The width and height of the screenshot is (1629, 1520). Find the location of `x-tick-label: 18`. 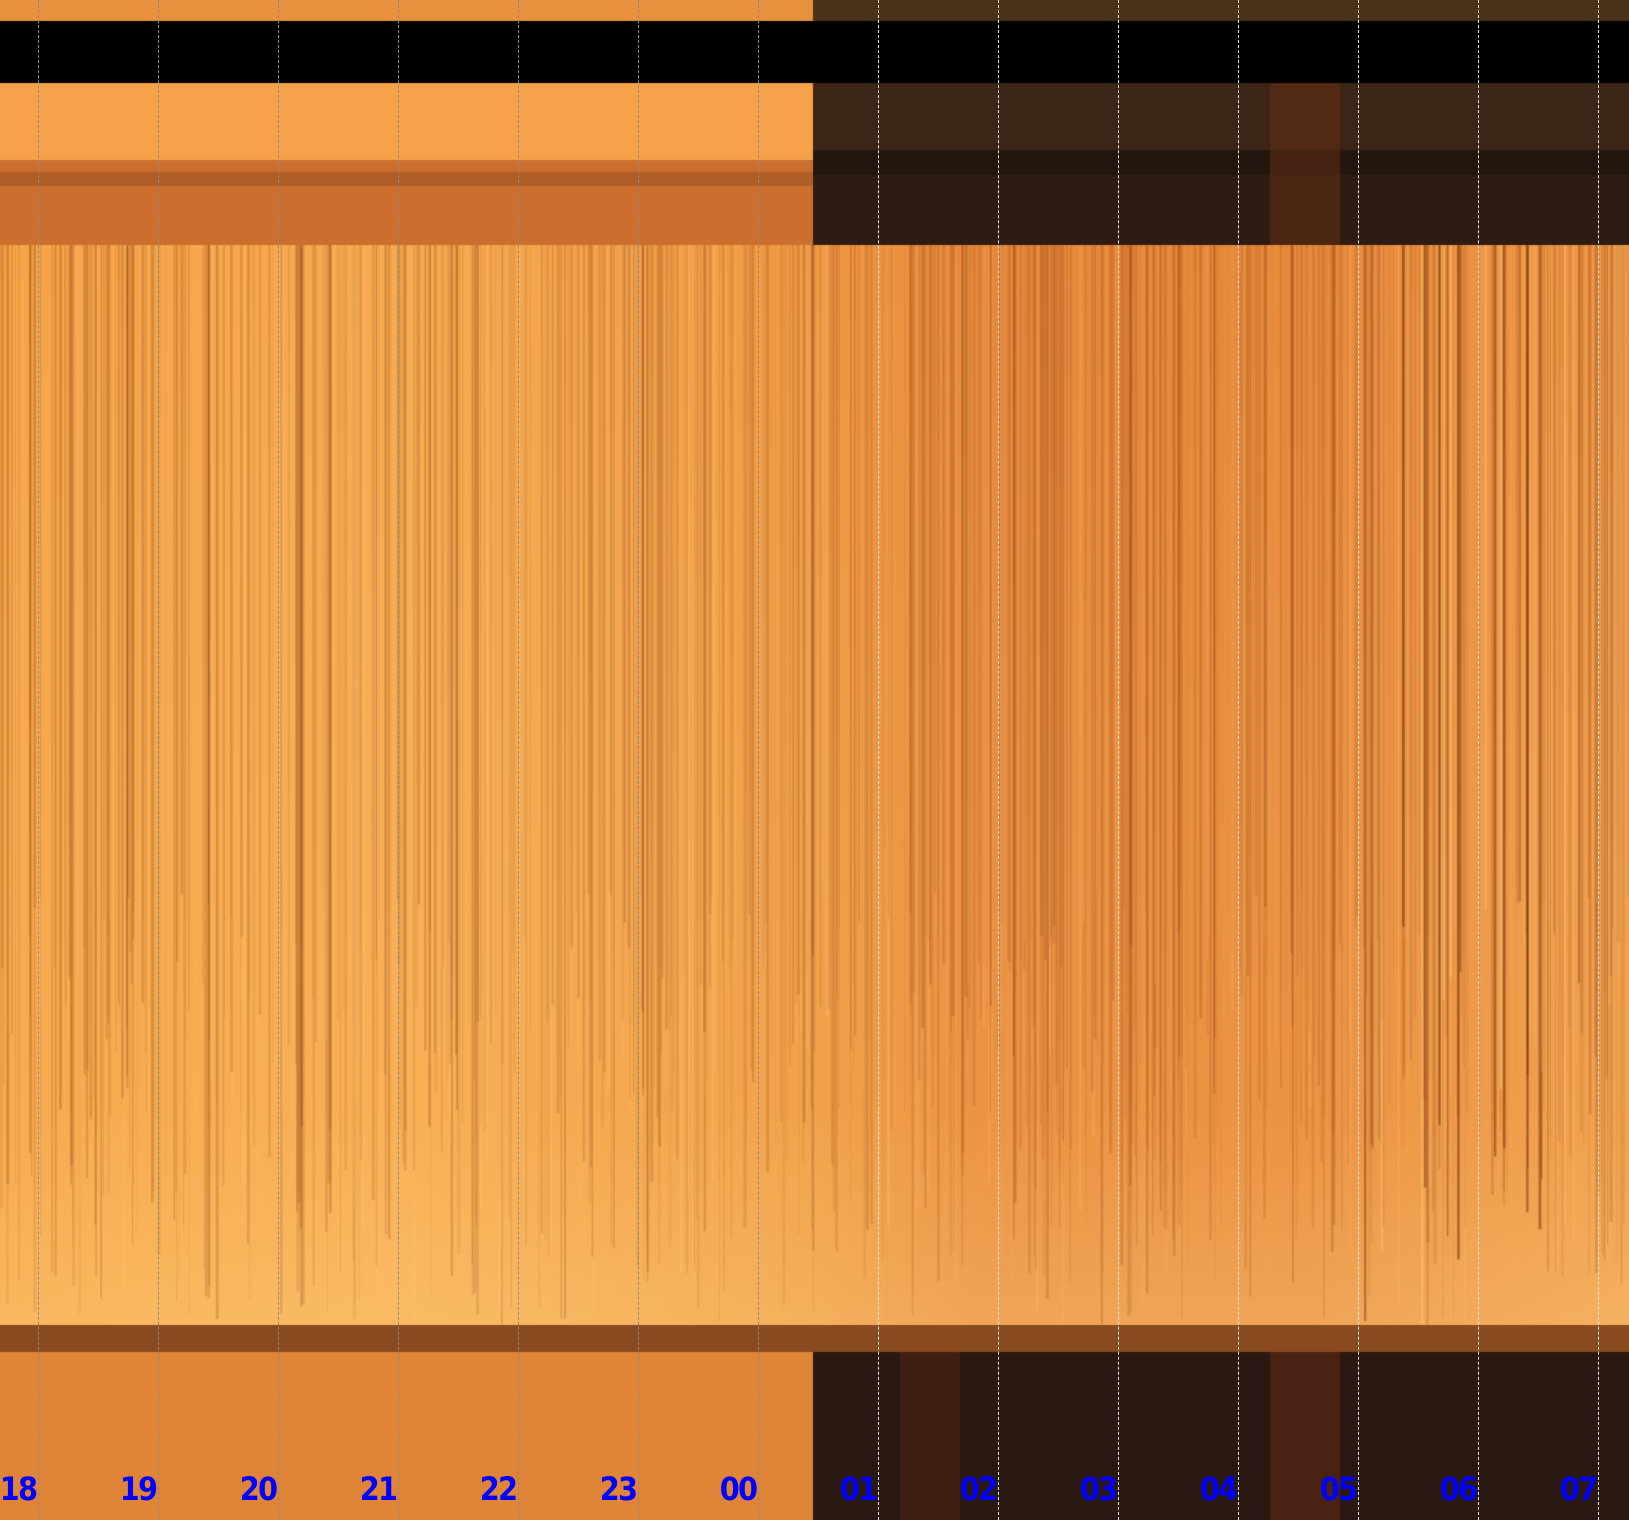

x-tick-label: 18 is located at coordinates (19, 1489).